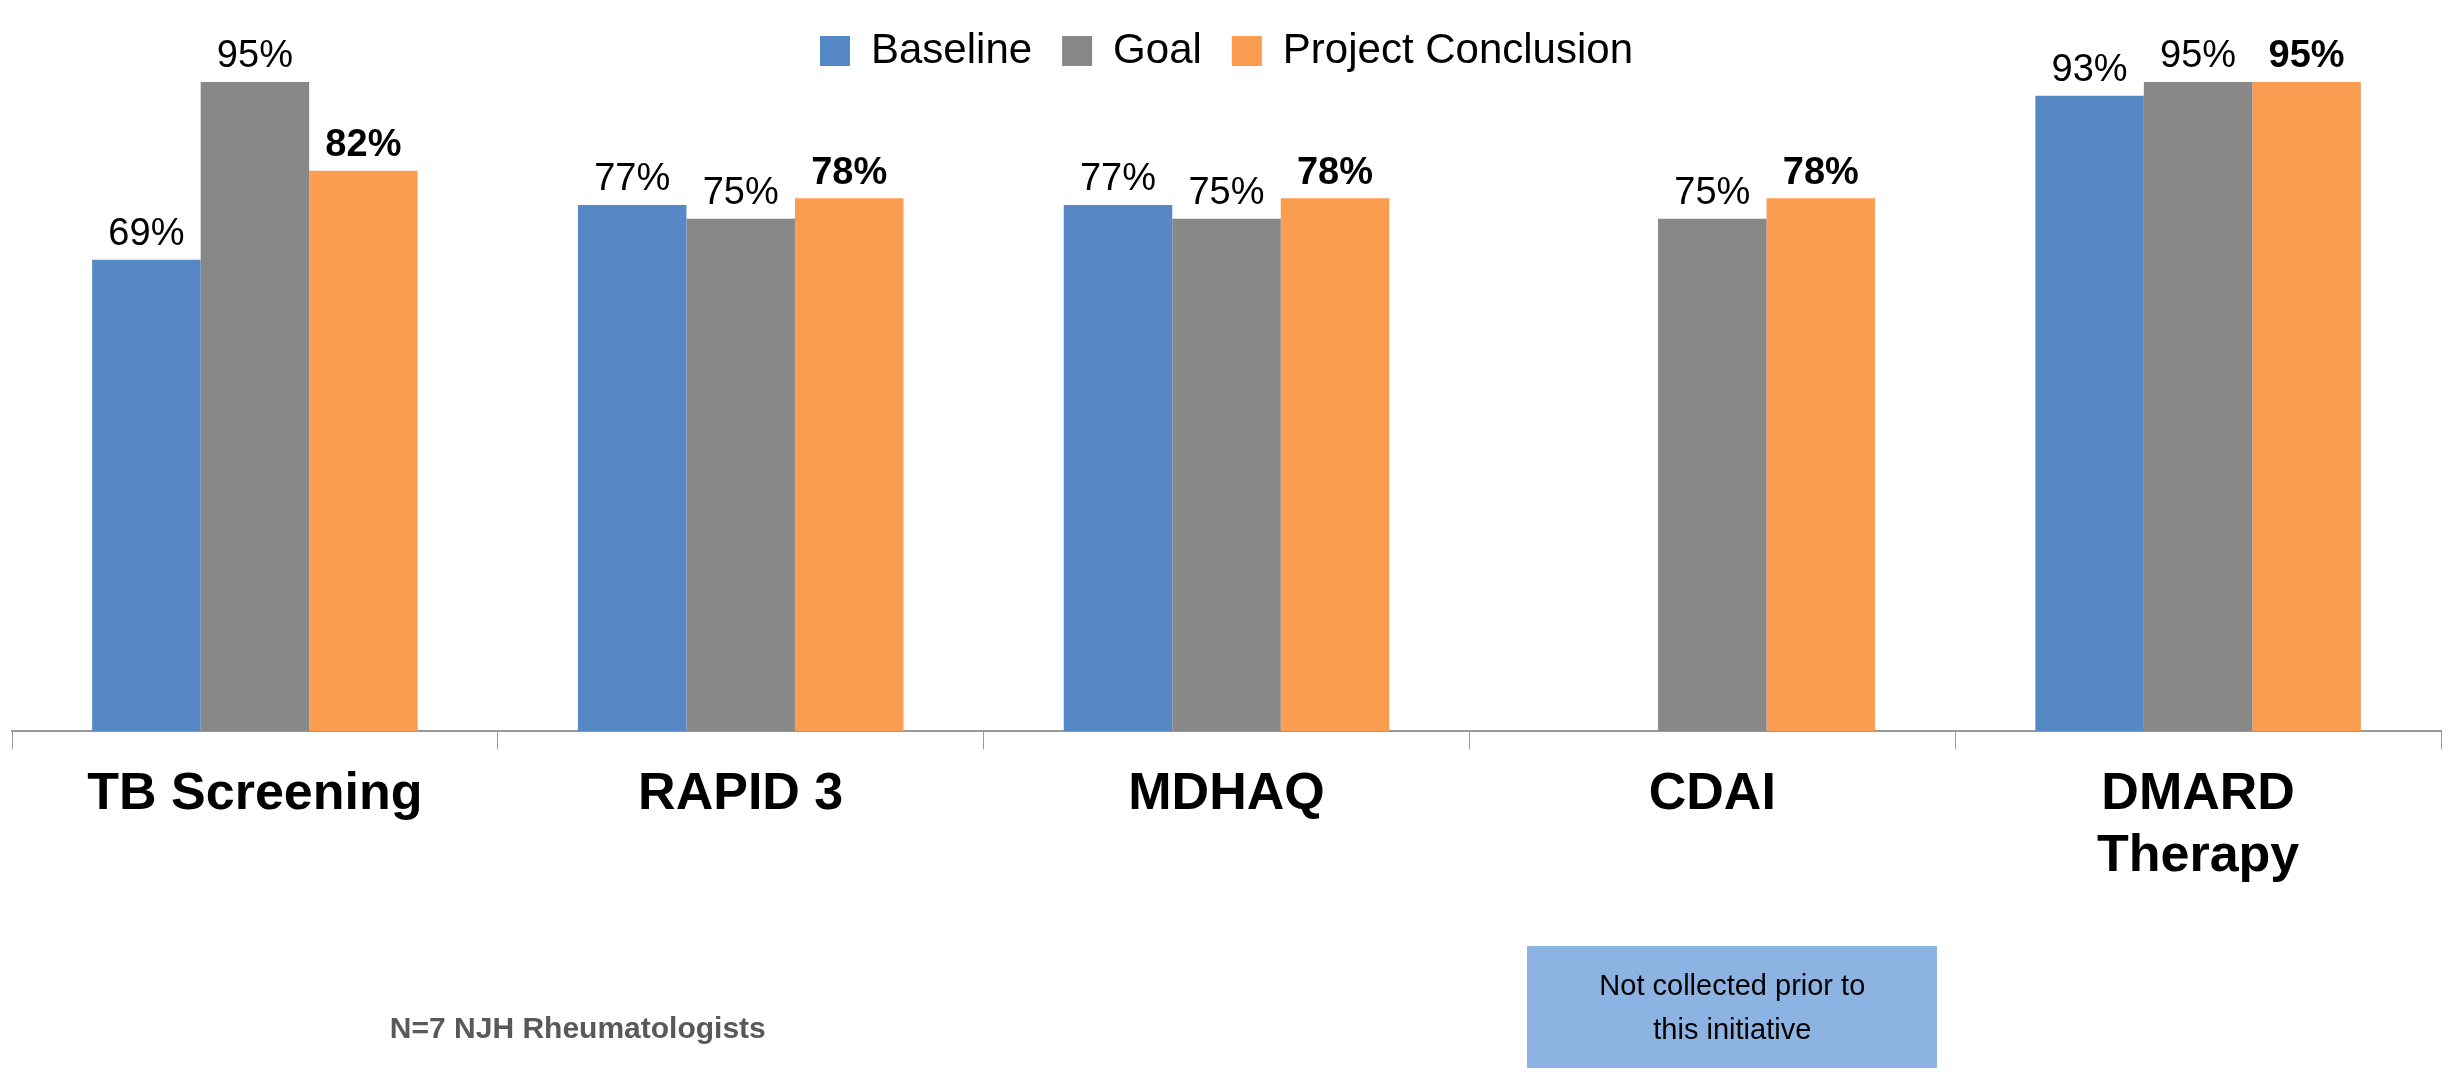  I want to click on x-tick-label: RAPID 3, so click(741, 790).